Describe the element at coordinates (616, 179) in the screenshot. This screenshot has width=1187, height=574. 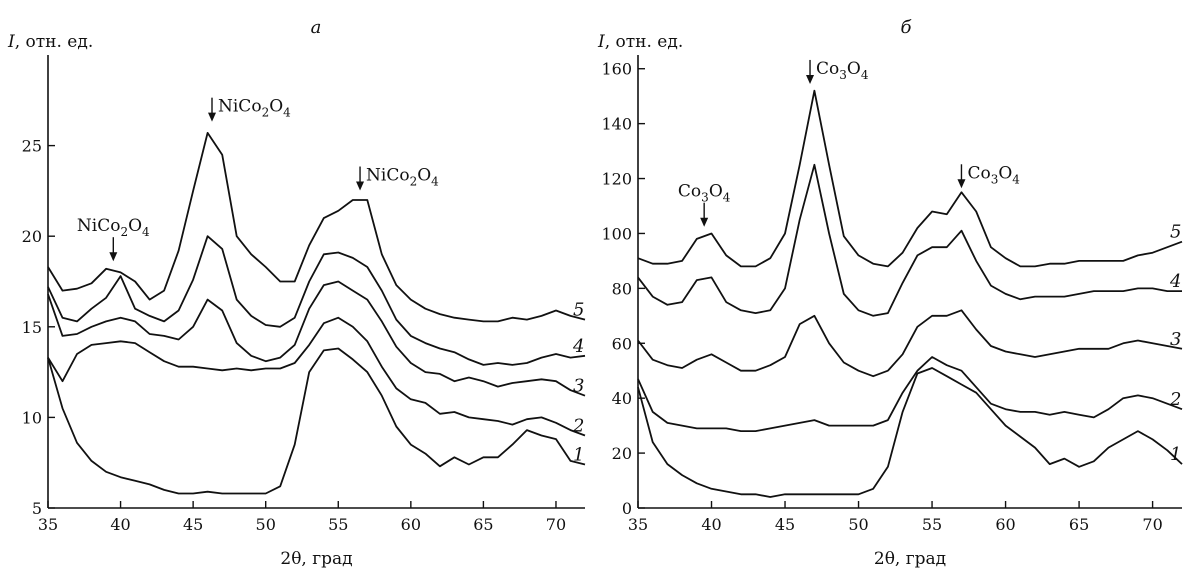
I see `y-tick-label: 120` at that location.